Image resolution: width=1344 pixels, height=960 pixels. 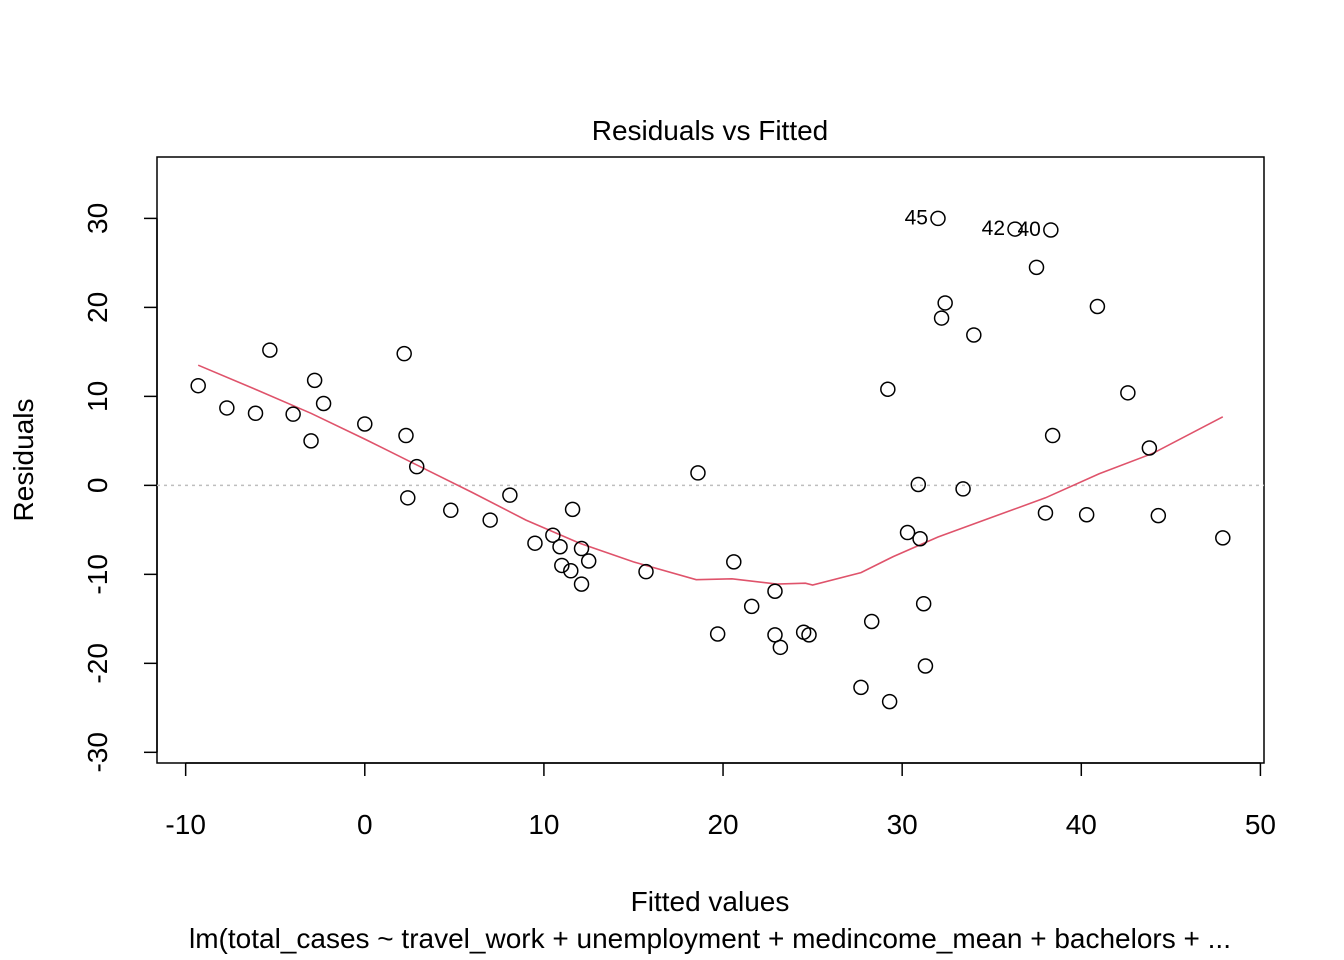 What do you see at coordinates (97, 752) in the screenshot?
I see `y-tick-label: -30` at bounding box center [97, 752].